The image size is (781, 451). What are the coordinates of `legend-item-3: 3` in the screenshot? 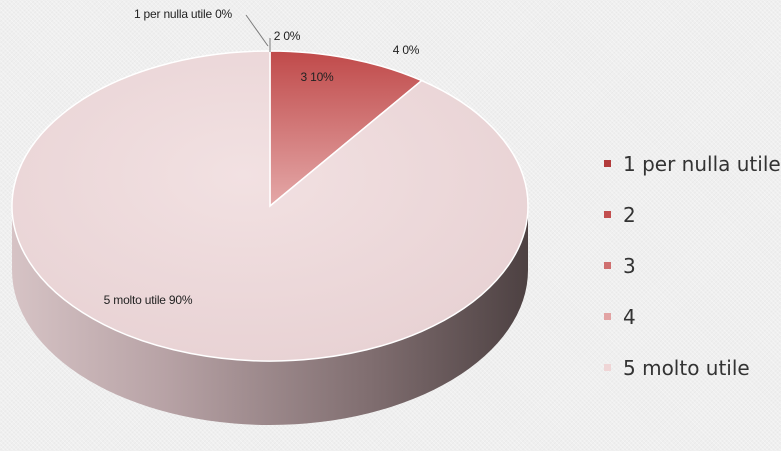 It's located at (692, 265).